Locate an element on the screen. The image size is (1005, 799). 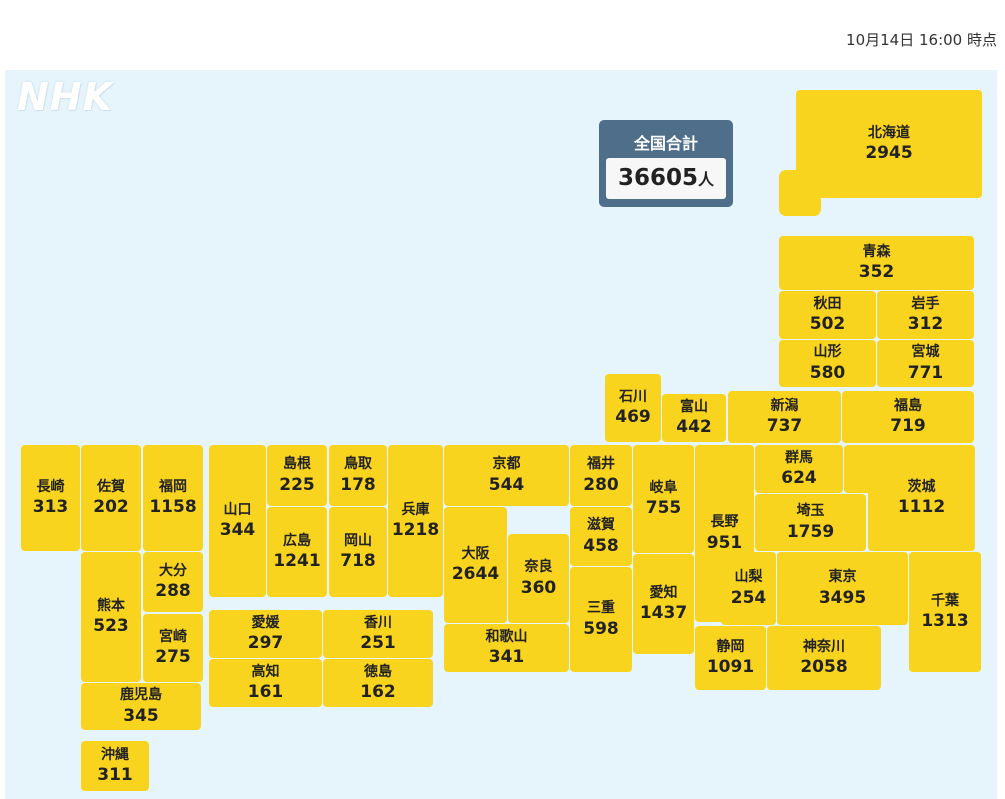
prefecture-count: 951 is located at coordinates (724, 542).